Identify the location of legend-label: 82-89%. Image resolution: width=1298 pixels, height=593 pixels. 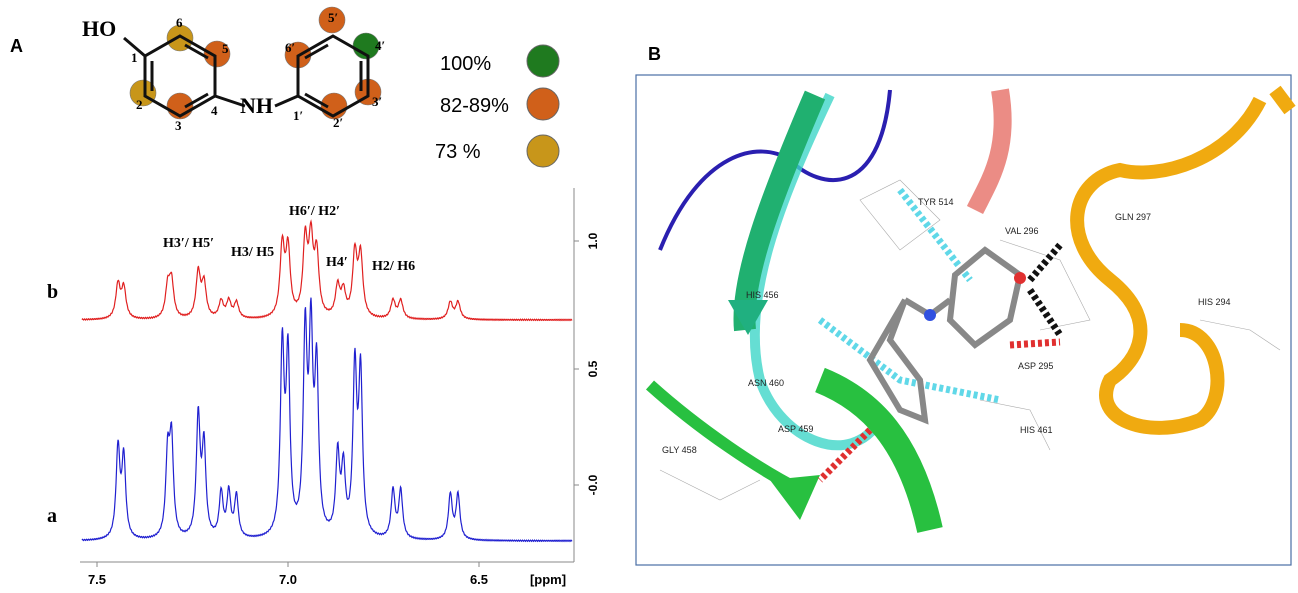
(474, 106).